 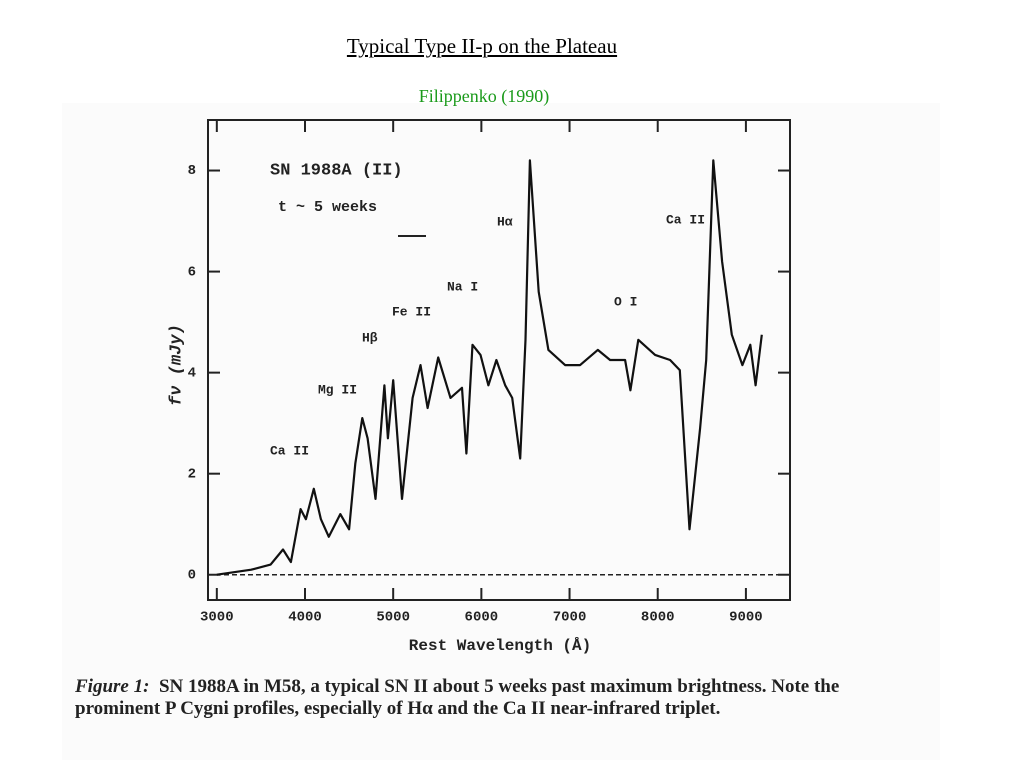 I want to click on line-label: Na I, so click(x=462, y=286).